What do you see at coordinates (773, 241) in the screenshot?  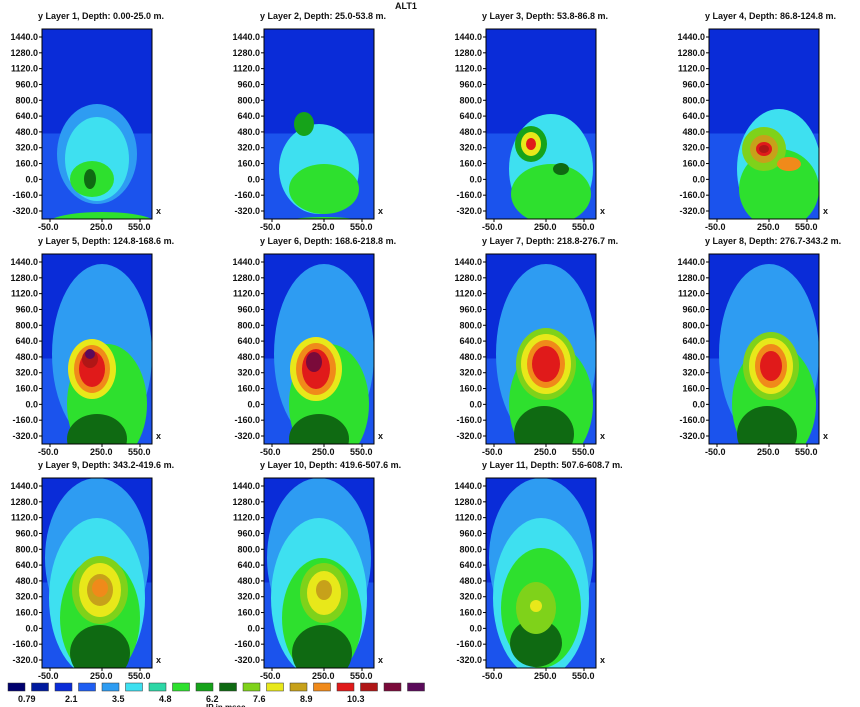 I see `layer-title: y Layer 8, Depth: 276.7-343.2 m.` at bounding box center [773, 241].